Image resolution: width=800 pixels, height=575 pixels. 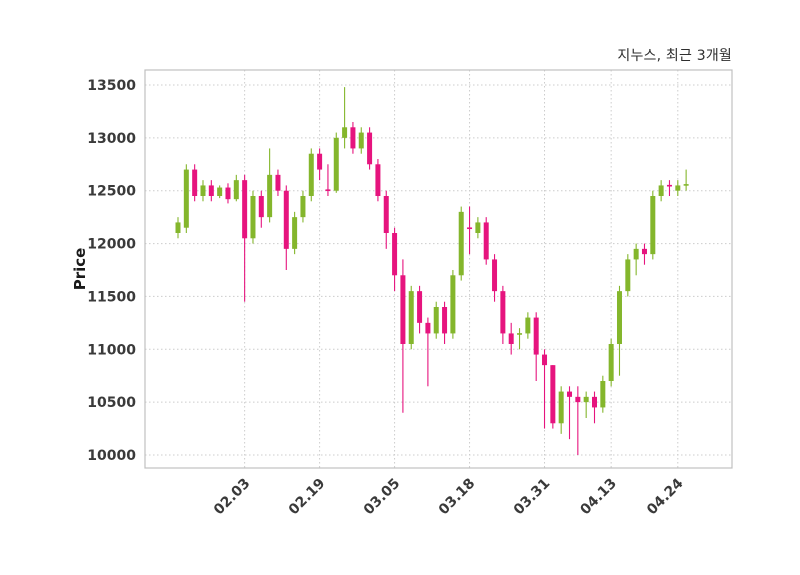 I want to click on x-tick-label: 03.05, so click(x=382, y=497).